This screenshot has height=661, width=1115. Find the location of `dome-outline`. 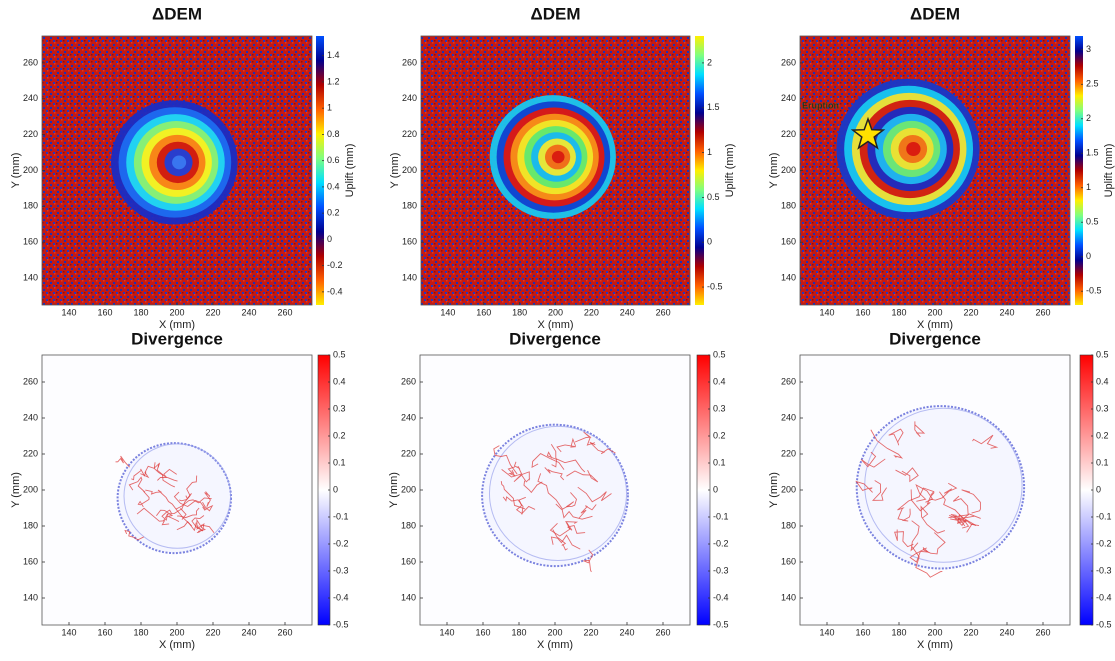

dome-outline is located at coordinates (177, 496).